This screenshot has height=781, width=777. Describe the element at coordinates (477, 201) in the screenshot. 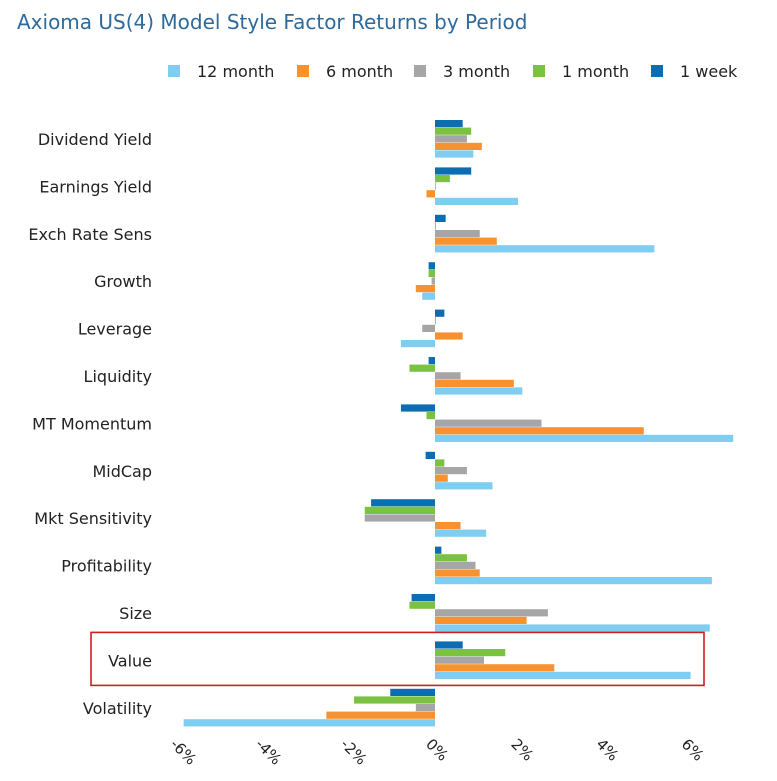

I see `bar-earnings-yield-12-month` at that location.